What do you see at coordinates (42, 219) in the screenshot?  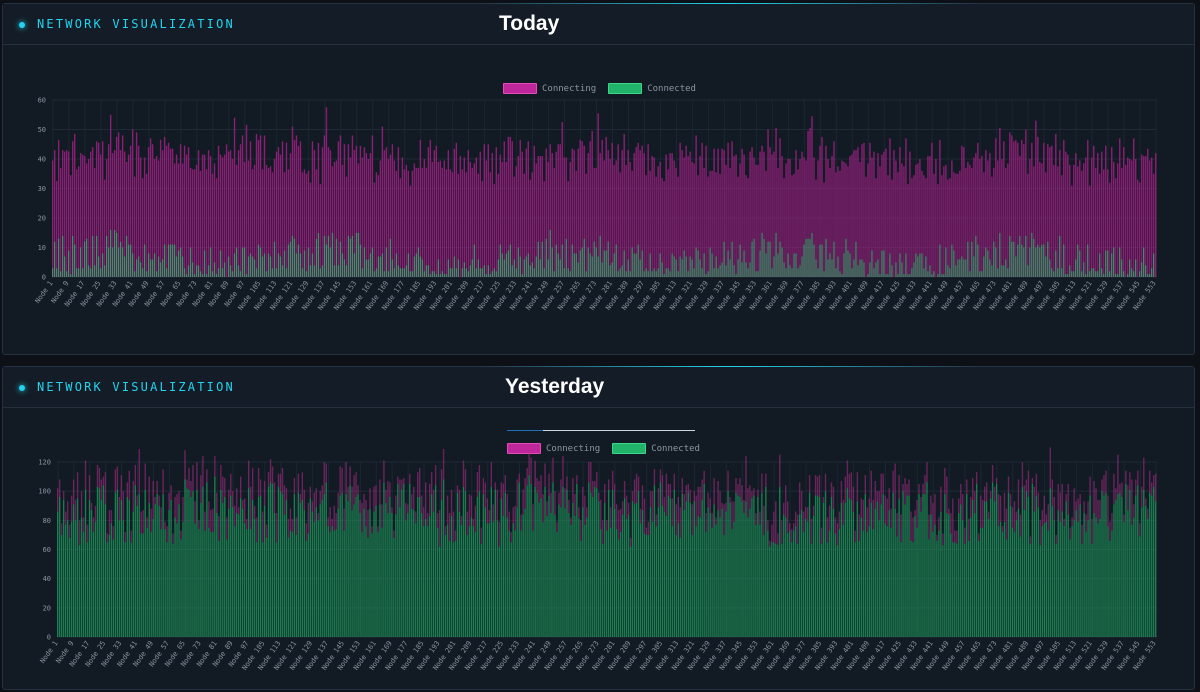 I see `y-tick-label: 20` at bounding box center [42, 219].